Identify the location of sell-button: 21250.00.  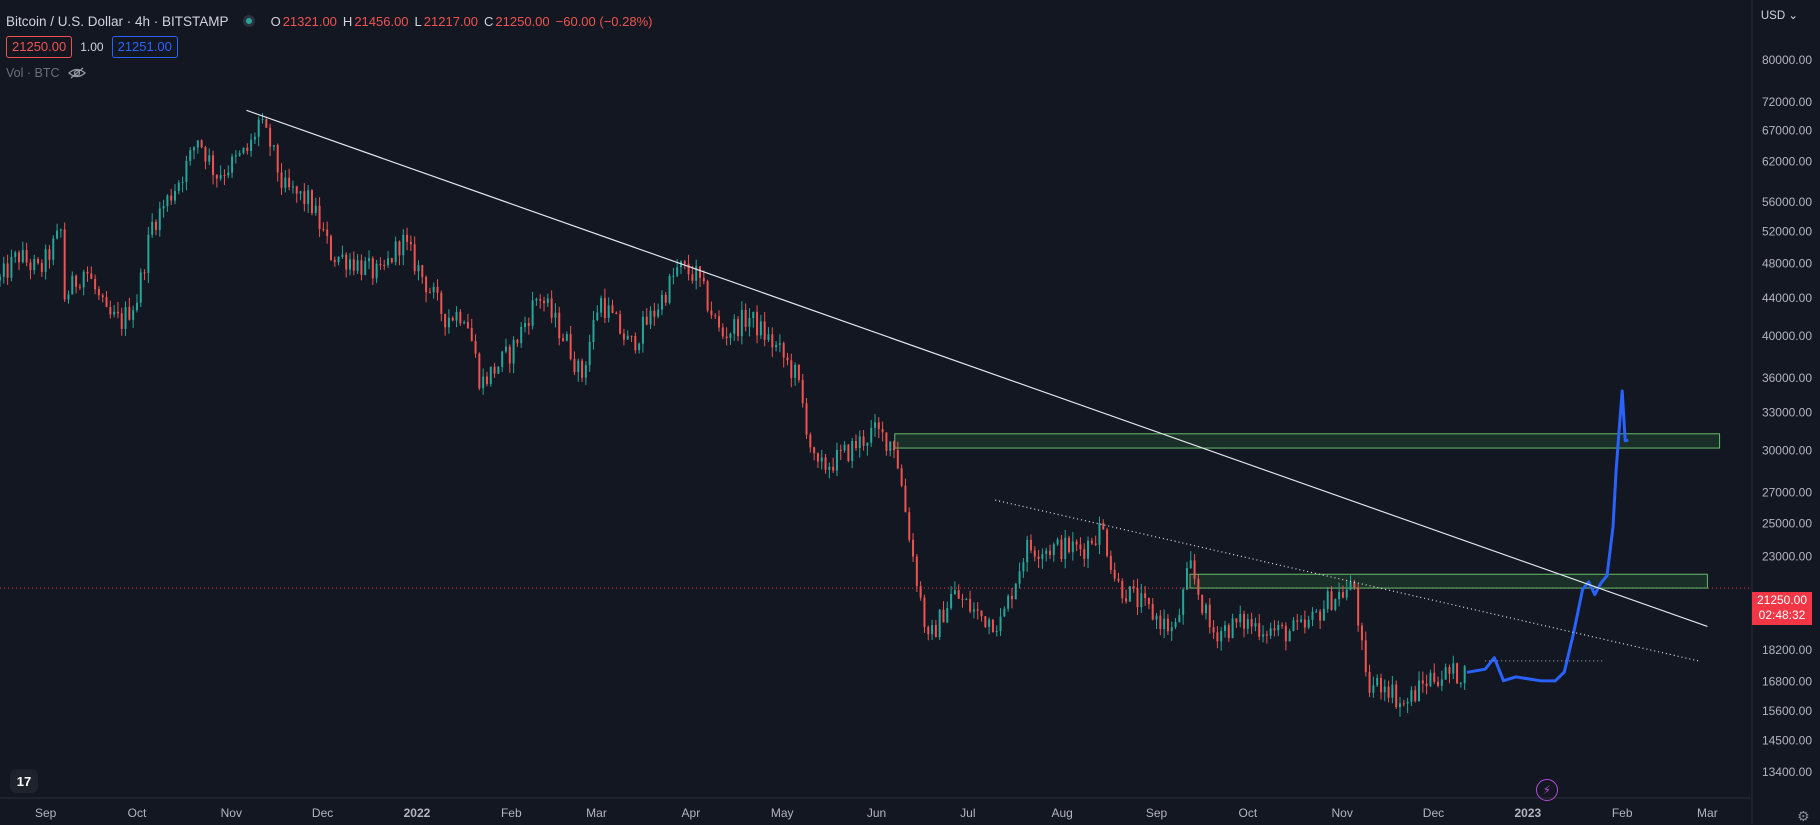
(39, 47).